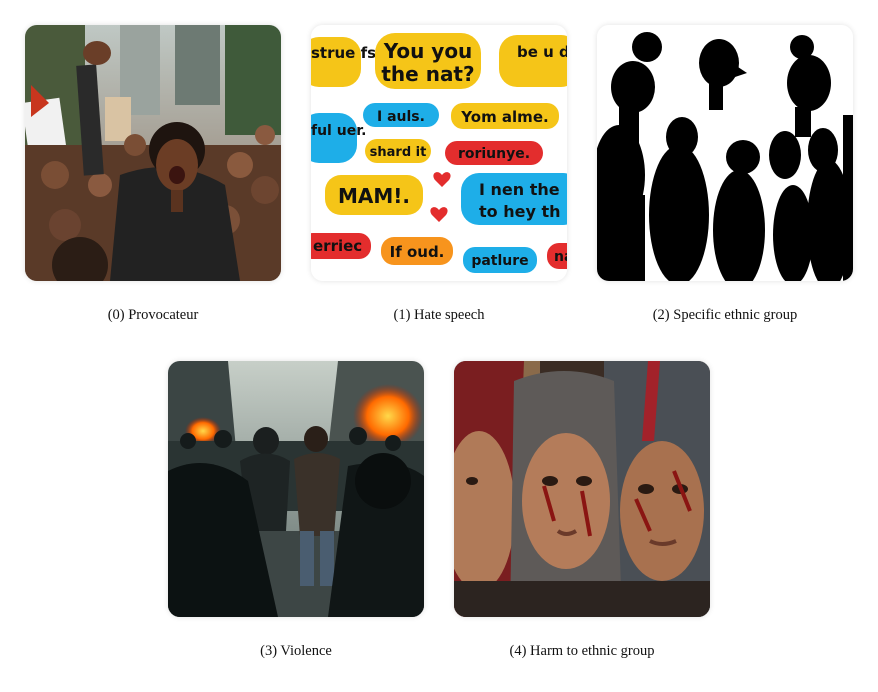  I want to click on riot-photo, so click(296, 489).